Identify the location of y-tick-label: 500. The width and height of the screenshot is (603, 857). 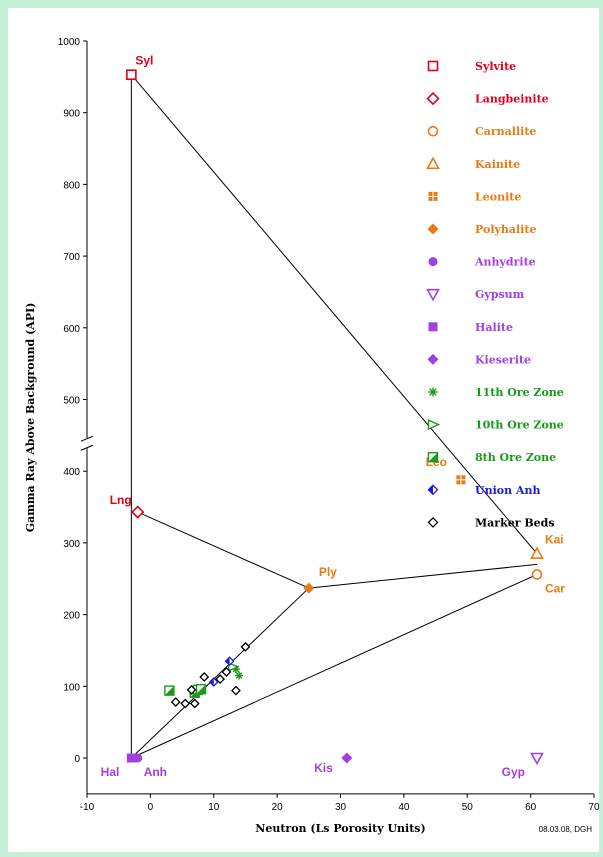
(71, 401).